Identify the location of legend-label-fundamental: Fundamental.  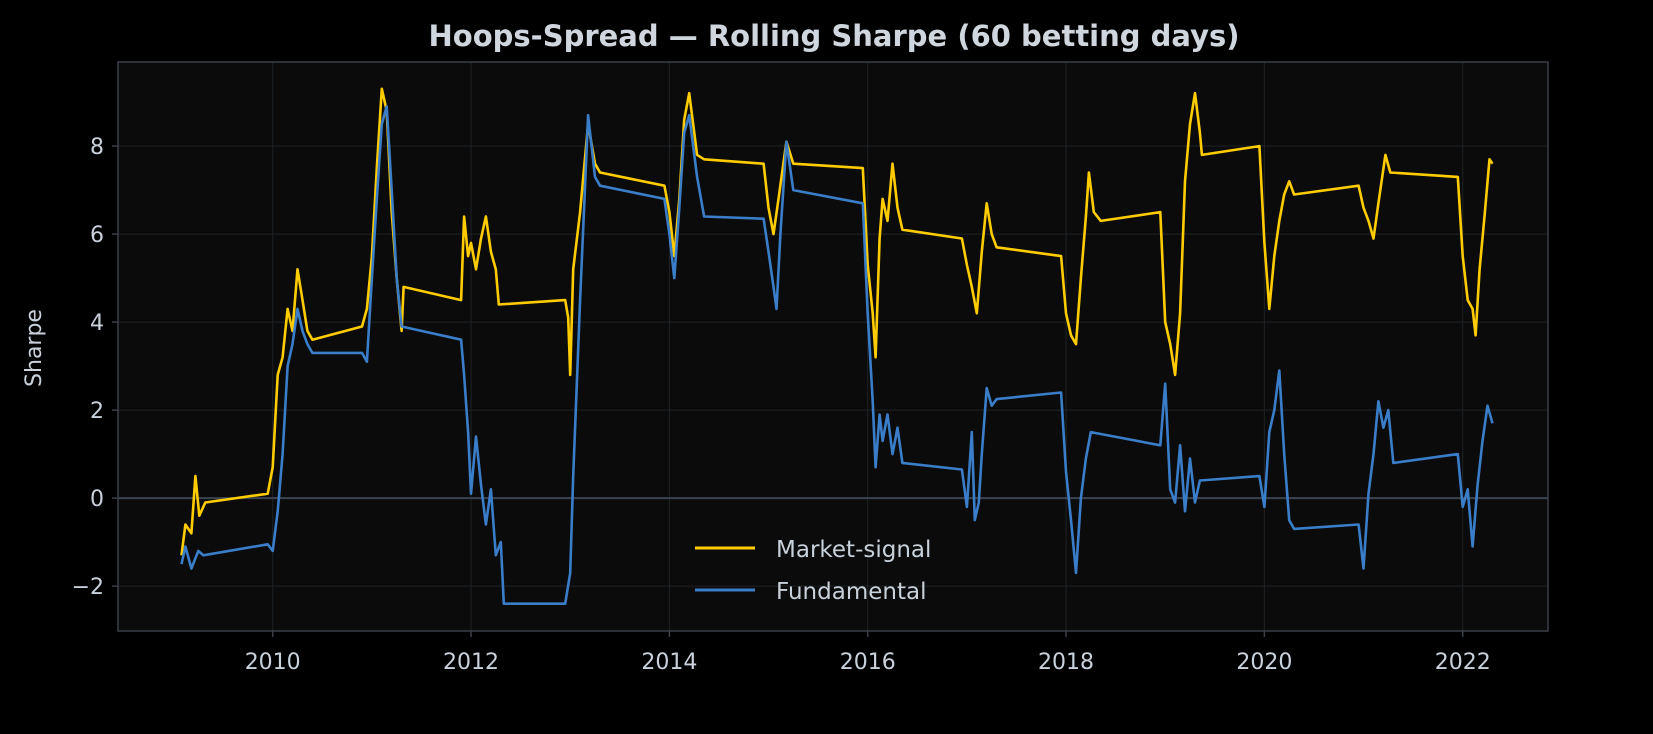
(851, 592).